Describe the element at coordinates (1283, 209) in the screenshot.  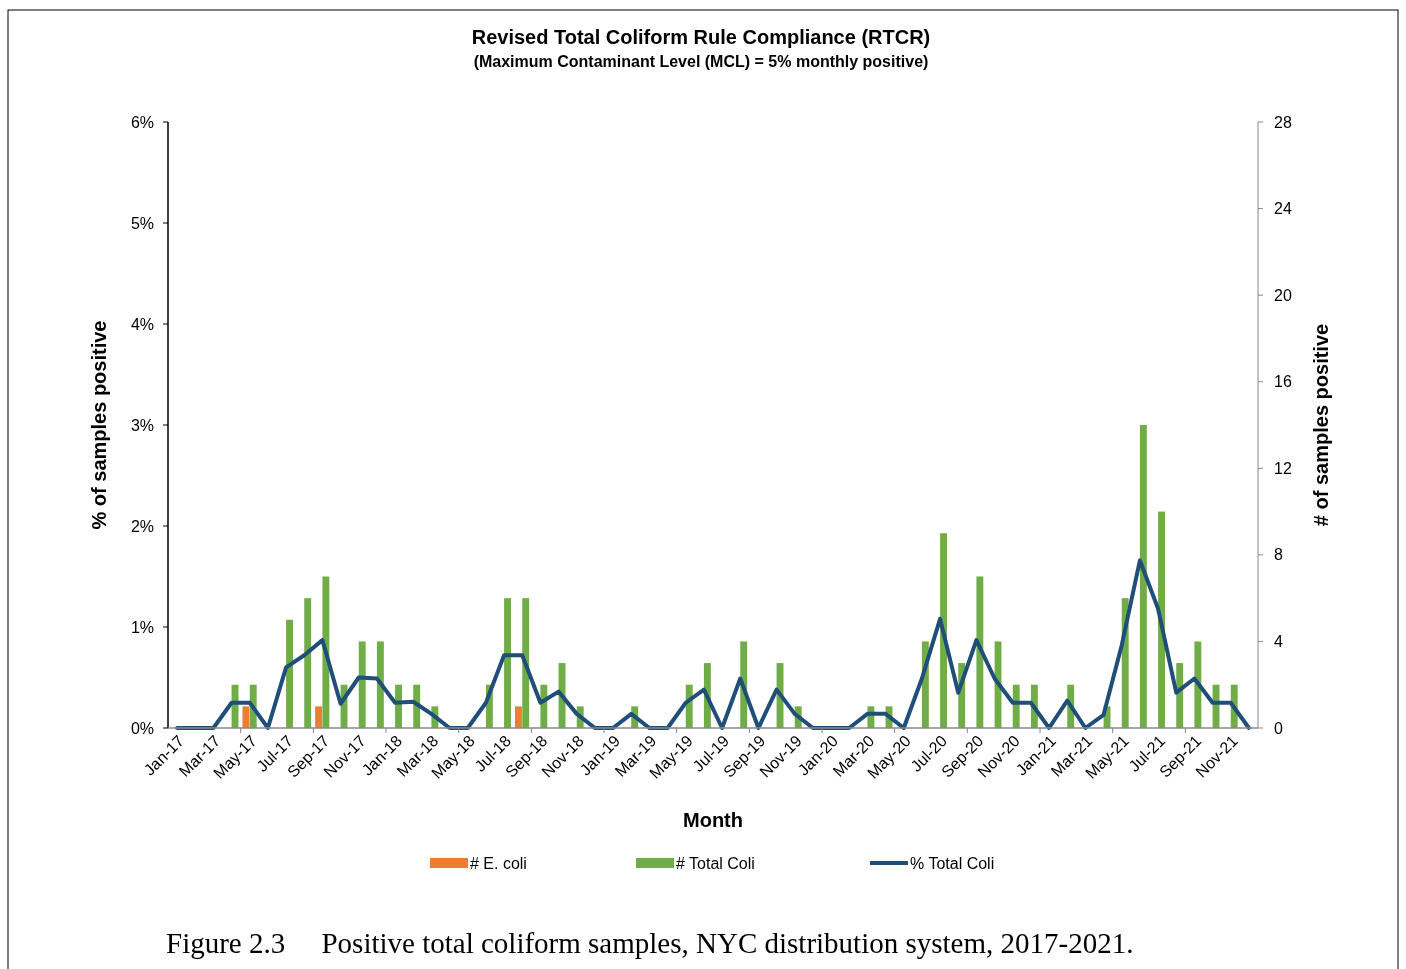
I see `y2-tick-label: 24` at that location.